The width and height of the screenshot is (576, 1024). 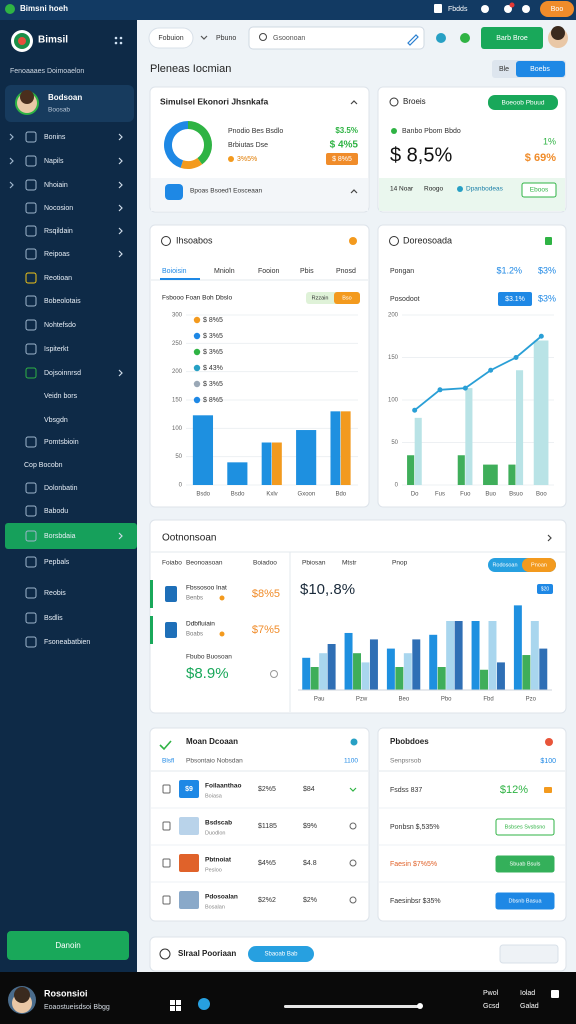 What do you see at coordinates (226, 191) in the screenshot?
I see `footer-text: Bpoas Bsoed'l Eosceaan` at bounding box center [226, 191].